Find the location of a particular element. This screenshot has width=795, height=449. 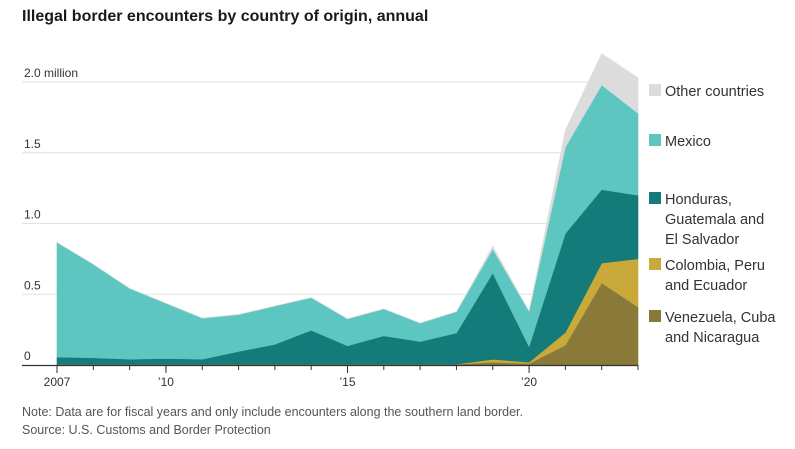

legend-label-line: Other countries is located at coordinates (714, 92).